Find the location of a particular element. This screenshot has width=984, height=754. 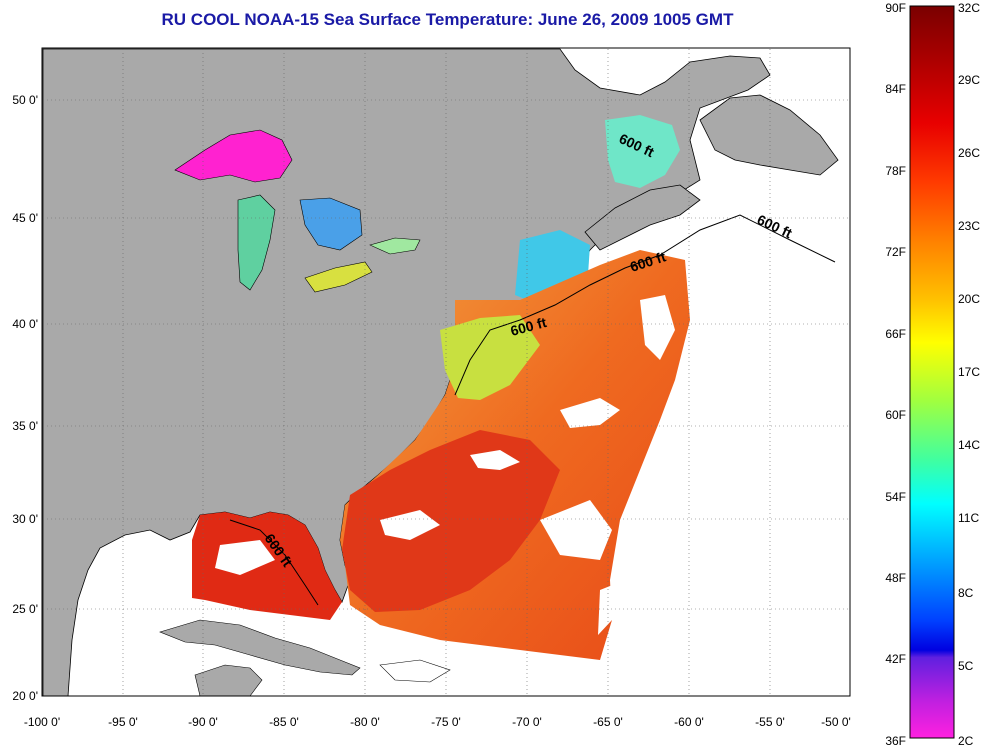

lon-label-80: -80 0' is located at coordinates (365, 722).